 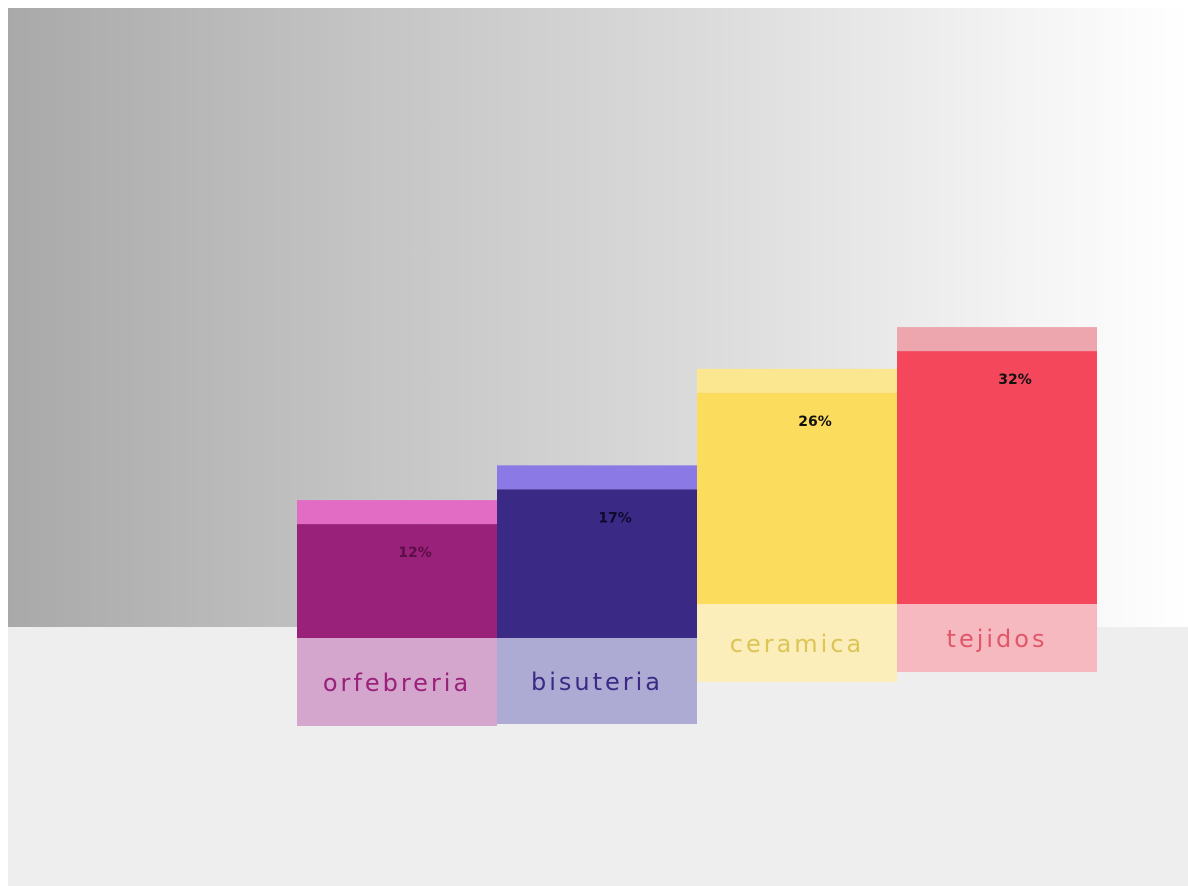 I want to click on category-label-box-orfebreria, so click(x=397, y=682).